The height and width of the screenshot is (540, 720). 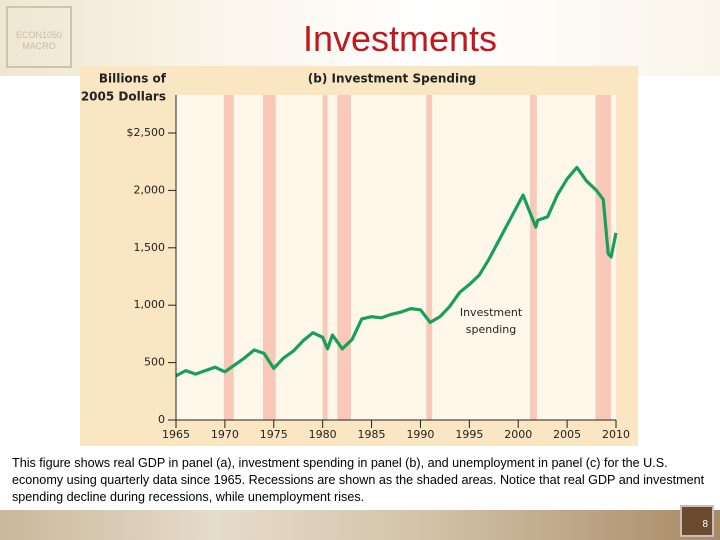 What do you see at coordinates (360, 525) in the screenshot?
I see `bottom-band` at bounding box center [360, 525].